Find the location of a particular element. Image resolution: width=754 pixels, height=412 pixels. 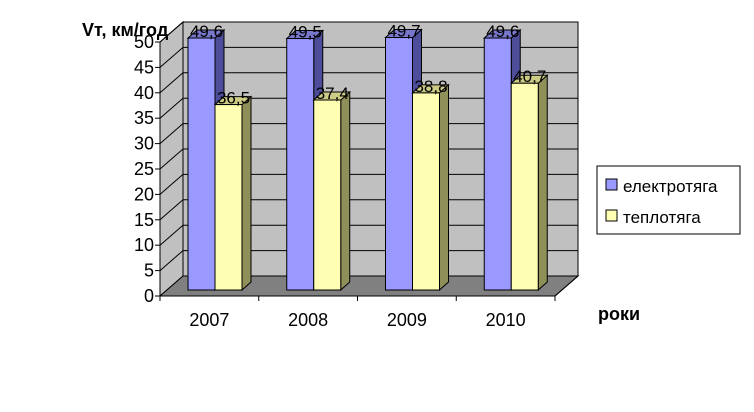

x-axis-title: роки is located at coordinates (619, 314).